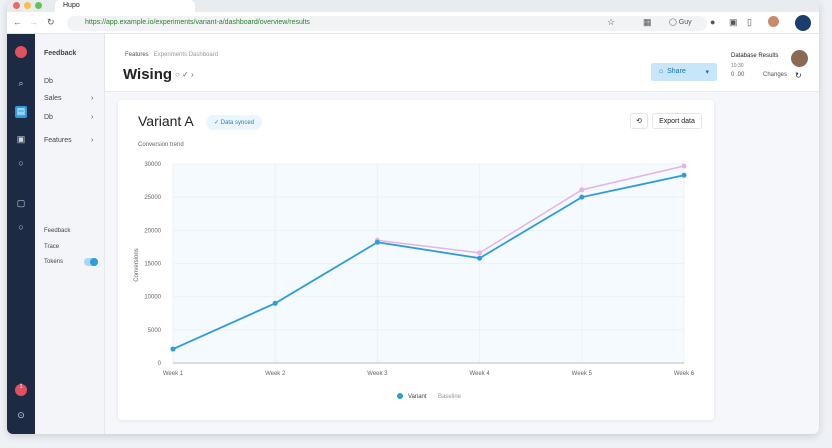  Describe the element at coordinates (161, 145) in the screenshot. I see `chart-title: Conversion trend` at that location.